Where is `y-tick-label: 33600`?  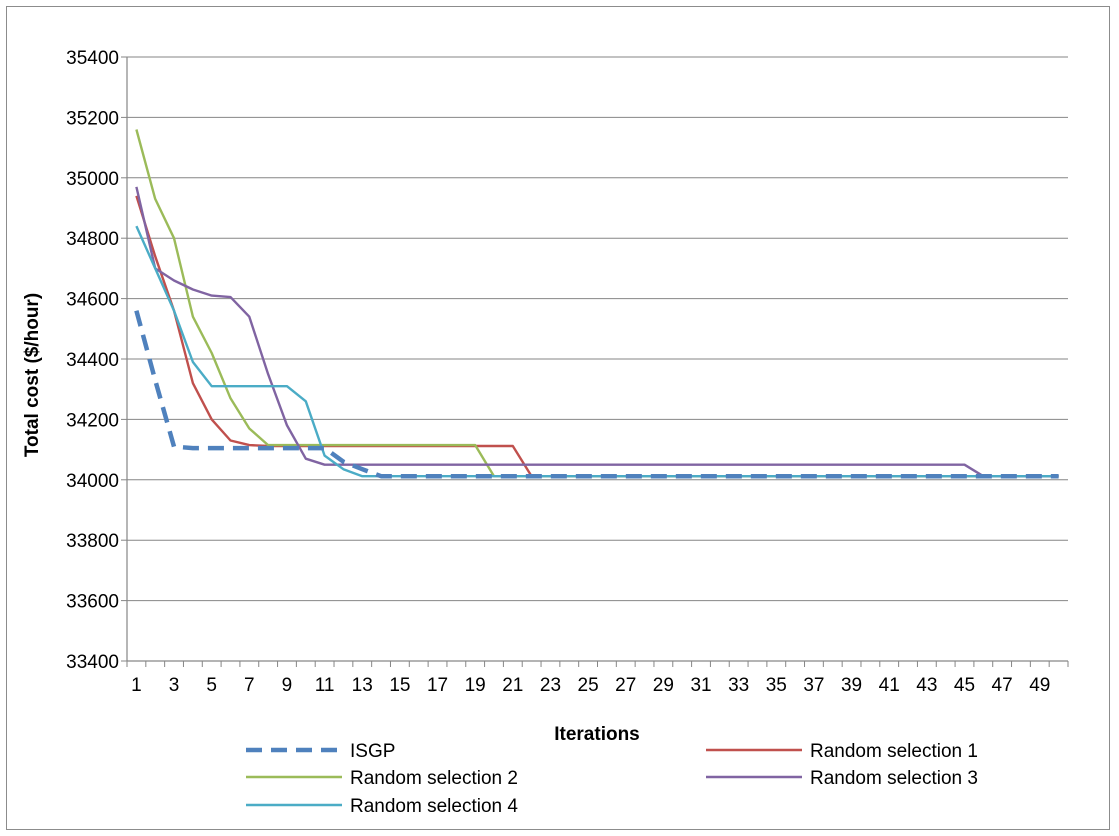
y-tick-label: 33600 is located at coordinates (92, 602).